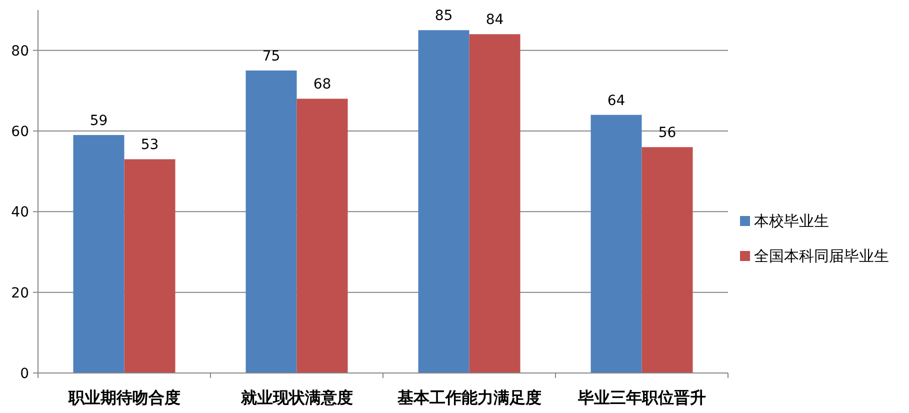 This screenshot has width=909, height=413. What do you see at coordinates (123, 397) in the screenshot?
I see `x-tick-label: 职业期待吻合度` at bounding box center [123, 397].